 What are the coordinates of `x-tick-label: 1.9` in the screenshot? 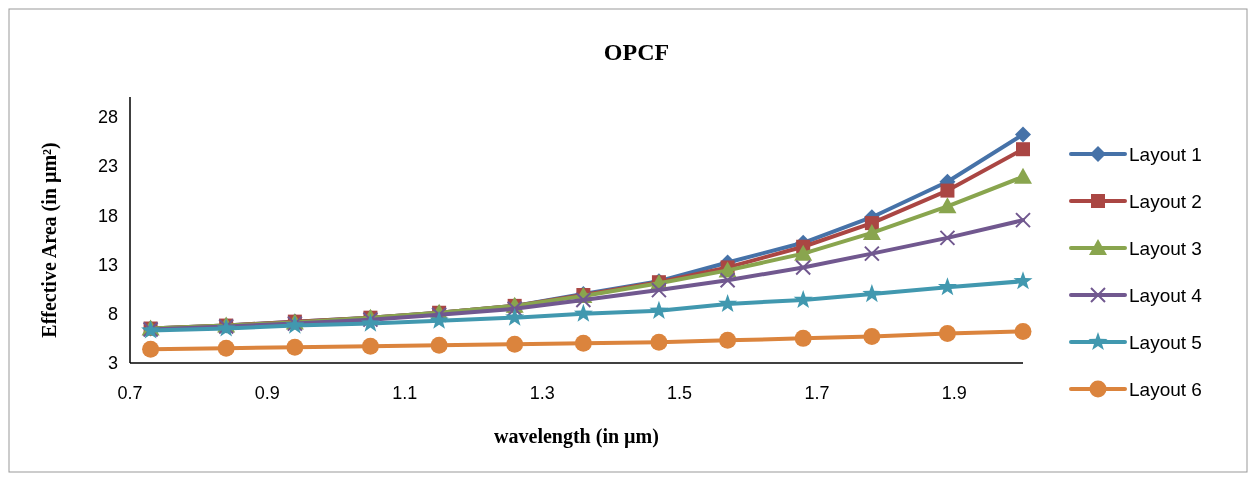 It's located at (954, 393).